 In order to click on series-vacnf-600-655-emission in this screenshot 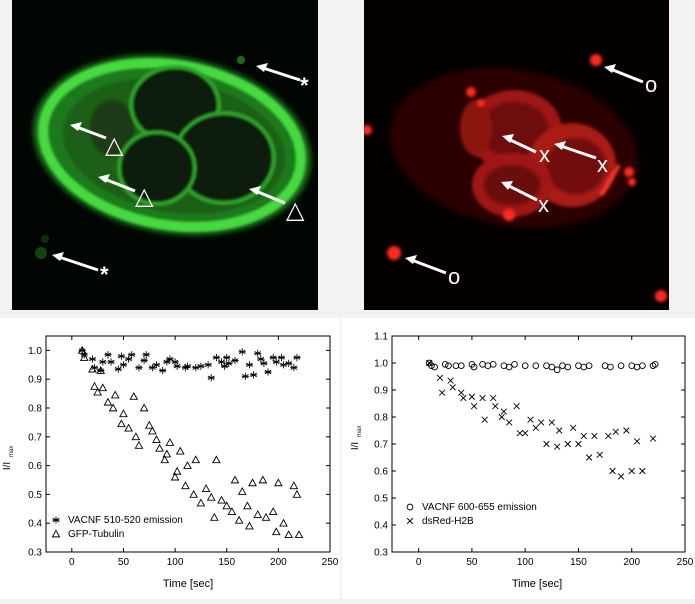, I will do `click(542, 366)`.